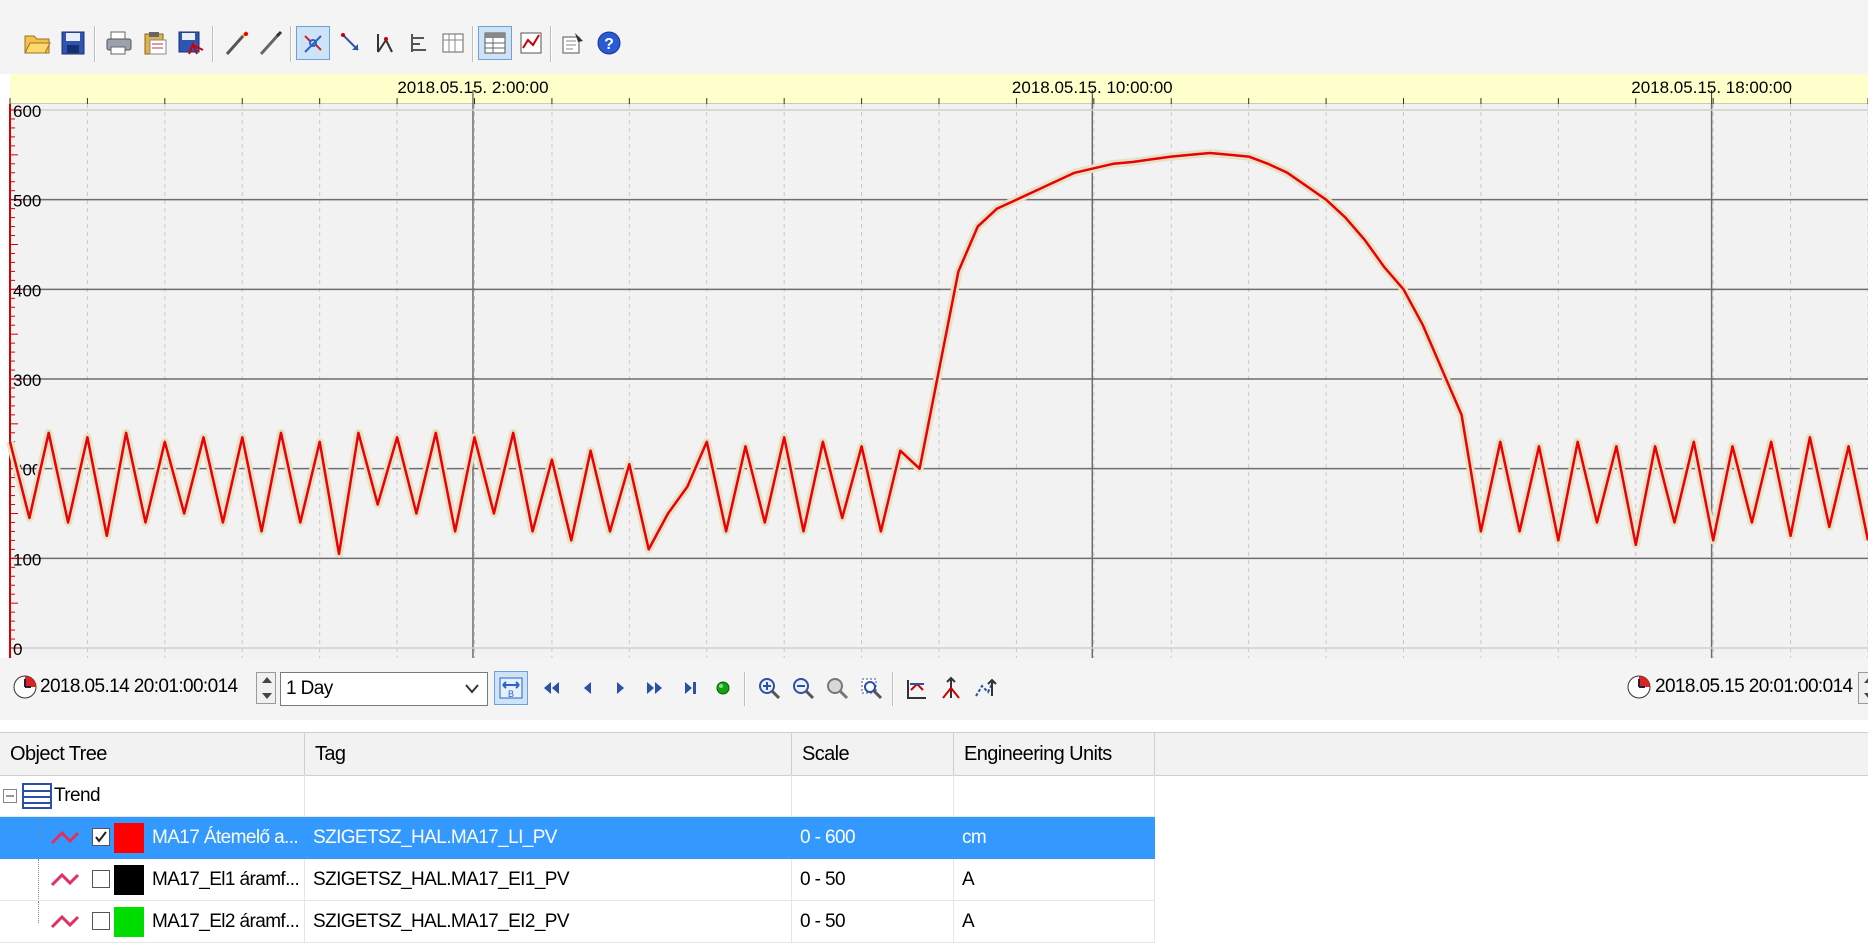 This screenshot has width=1868, height=948. Describe the element at coordinates (119, 43) in the screenshot. I see `print-icon` at that location.